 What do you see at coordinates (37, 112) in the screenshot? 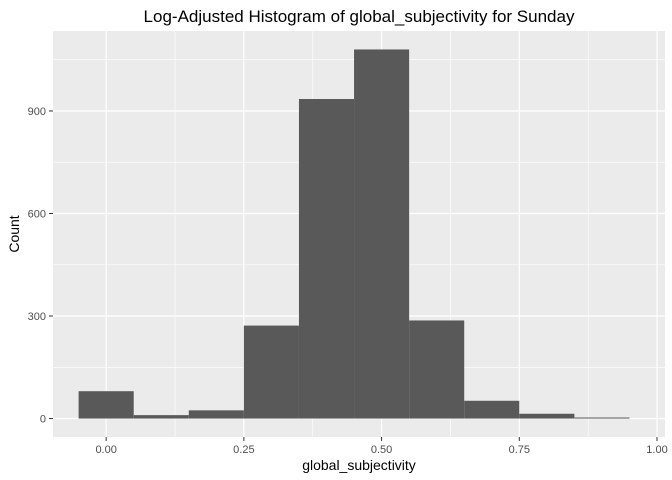
I see `y-tick-label: 900` at bounding box center [37, 112].